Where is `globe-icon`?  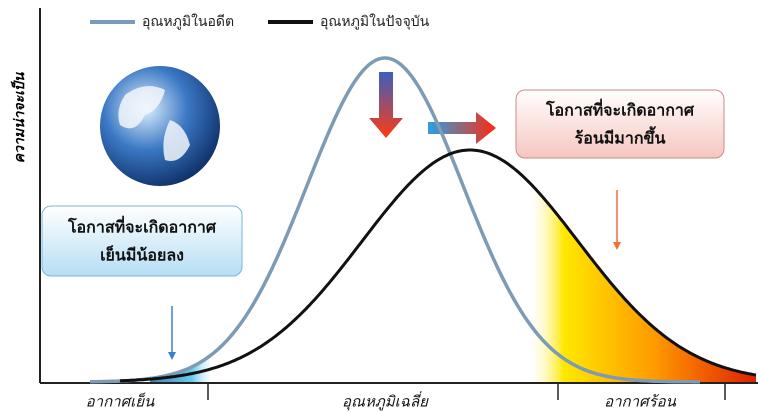 globe-icon is located at coordinates (160, 126).